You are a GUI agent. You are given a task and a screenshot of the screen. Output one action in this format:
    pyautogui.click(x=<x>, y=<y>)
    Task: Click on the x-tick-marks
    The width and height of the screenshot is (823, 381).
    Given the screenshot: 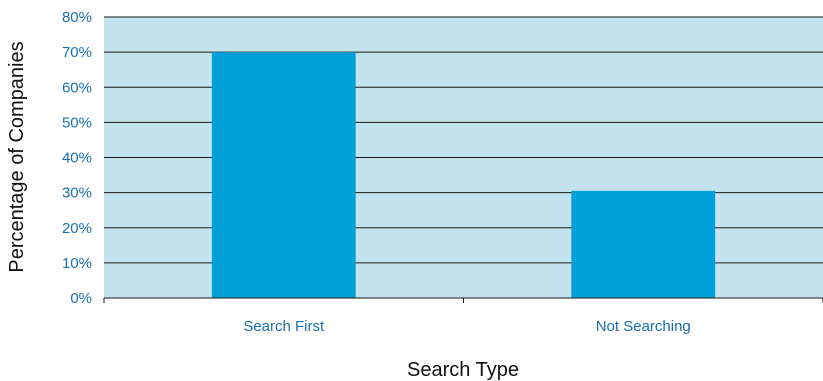 What is the action you would take?
    pyautogui.click(x=463, y=300)
    